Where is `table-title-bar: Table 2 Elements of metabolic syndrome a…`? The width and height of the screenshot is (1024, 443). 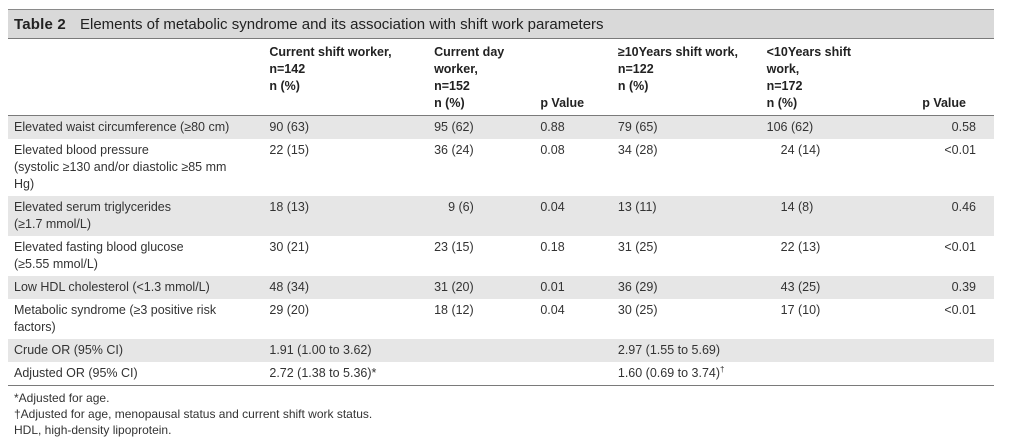 table-title-bar: Table 2 Elements of metabolic syndrome a… is located at coordinates (501, 23).